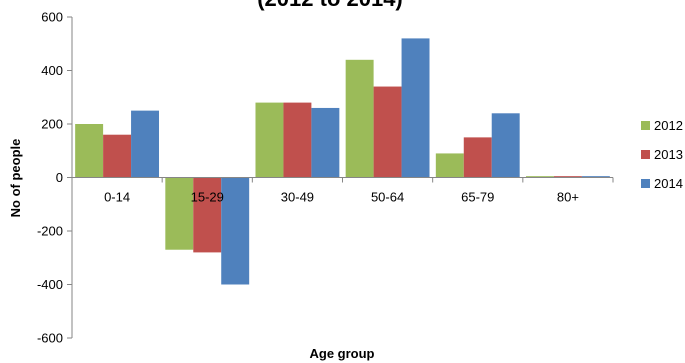  I want to click on x-tick-label: 30-49, so click(297, 197).